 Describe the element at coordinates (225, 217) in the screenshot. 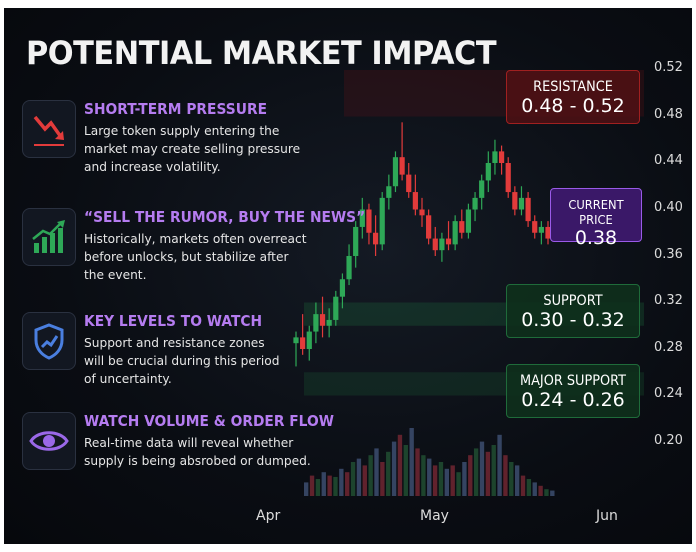

I see `section-title: “SELL THE RUMOR, BUY THE NEWS”` at that location.